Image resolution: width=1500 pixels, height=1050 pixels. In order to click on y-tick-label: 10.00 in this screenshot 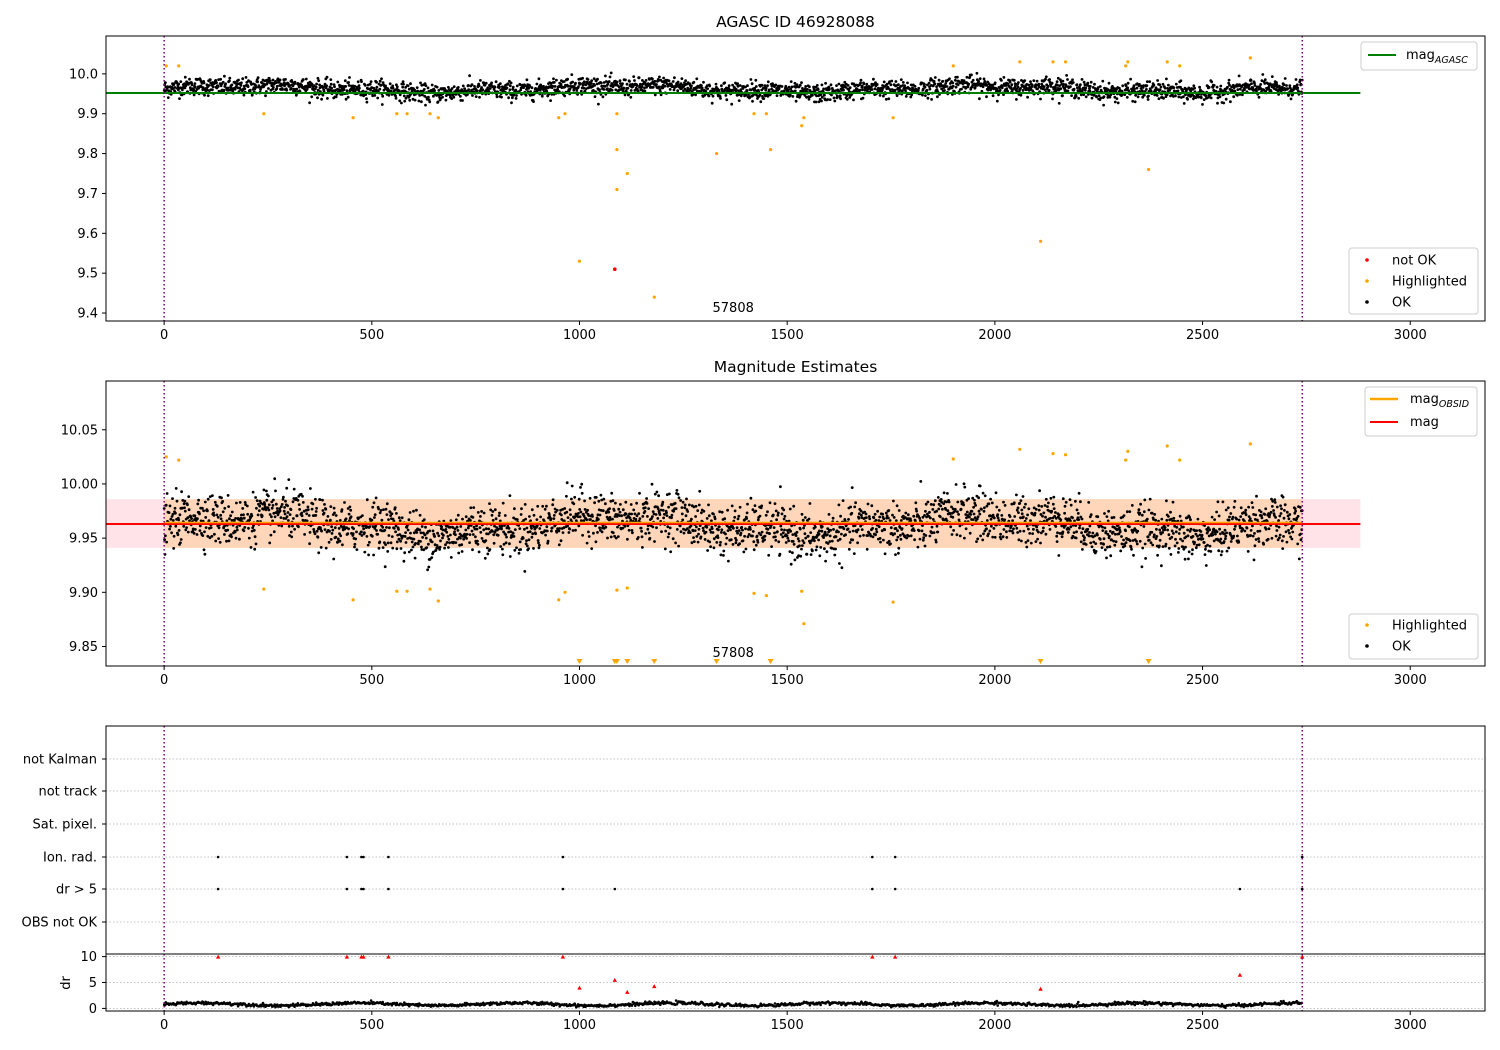, I will do `click(79, 484)`.